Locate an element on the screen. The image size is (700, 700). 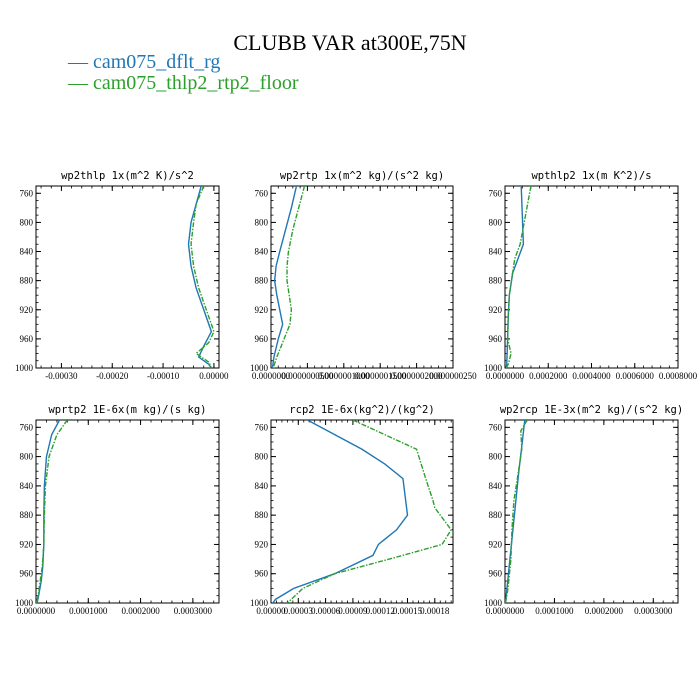
x-tick-label: 0.00003 is located at coordinates (299, 611).